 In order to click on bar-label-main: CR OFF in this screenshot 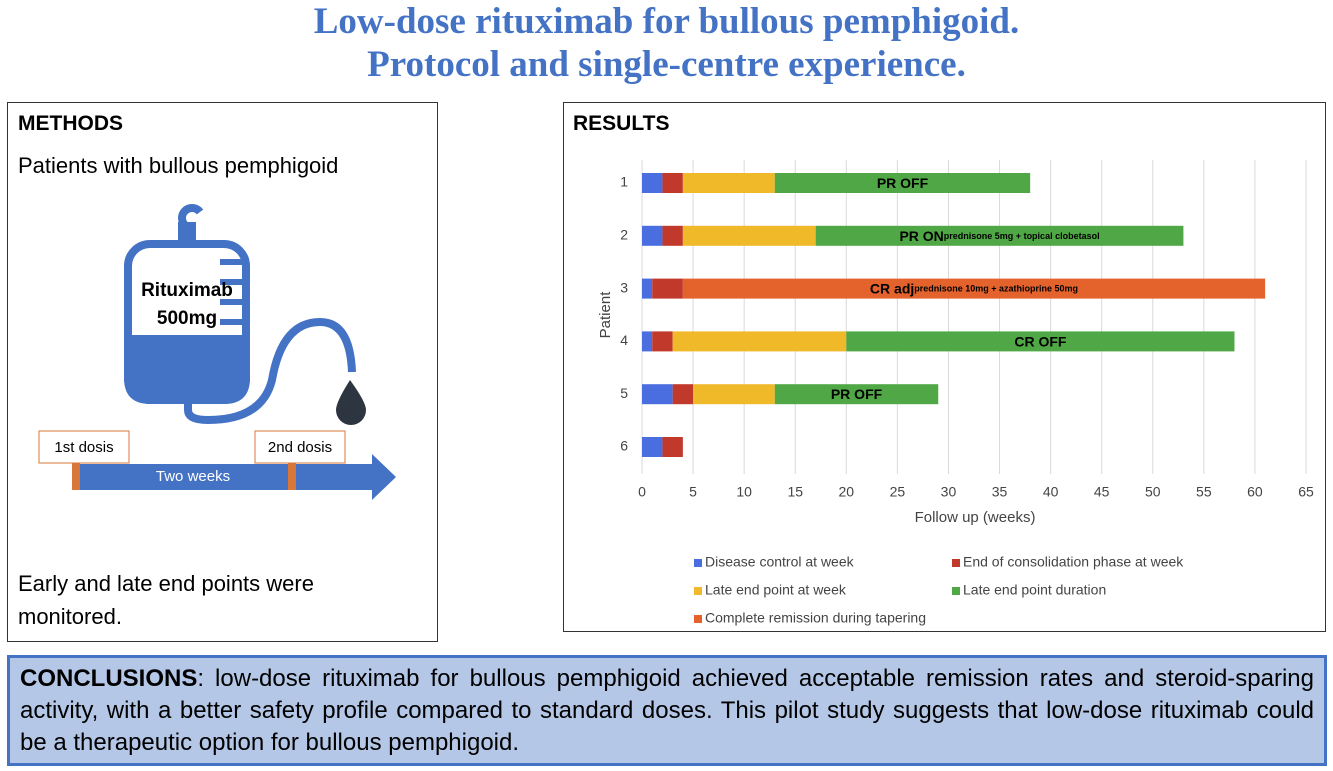, I will do `click(1040, 341)`.